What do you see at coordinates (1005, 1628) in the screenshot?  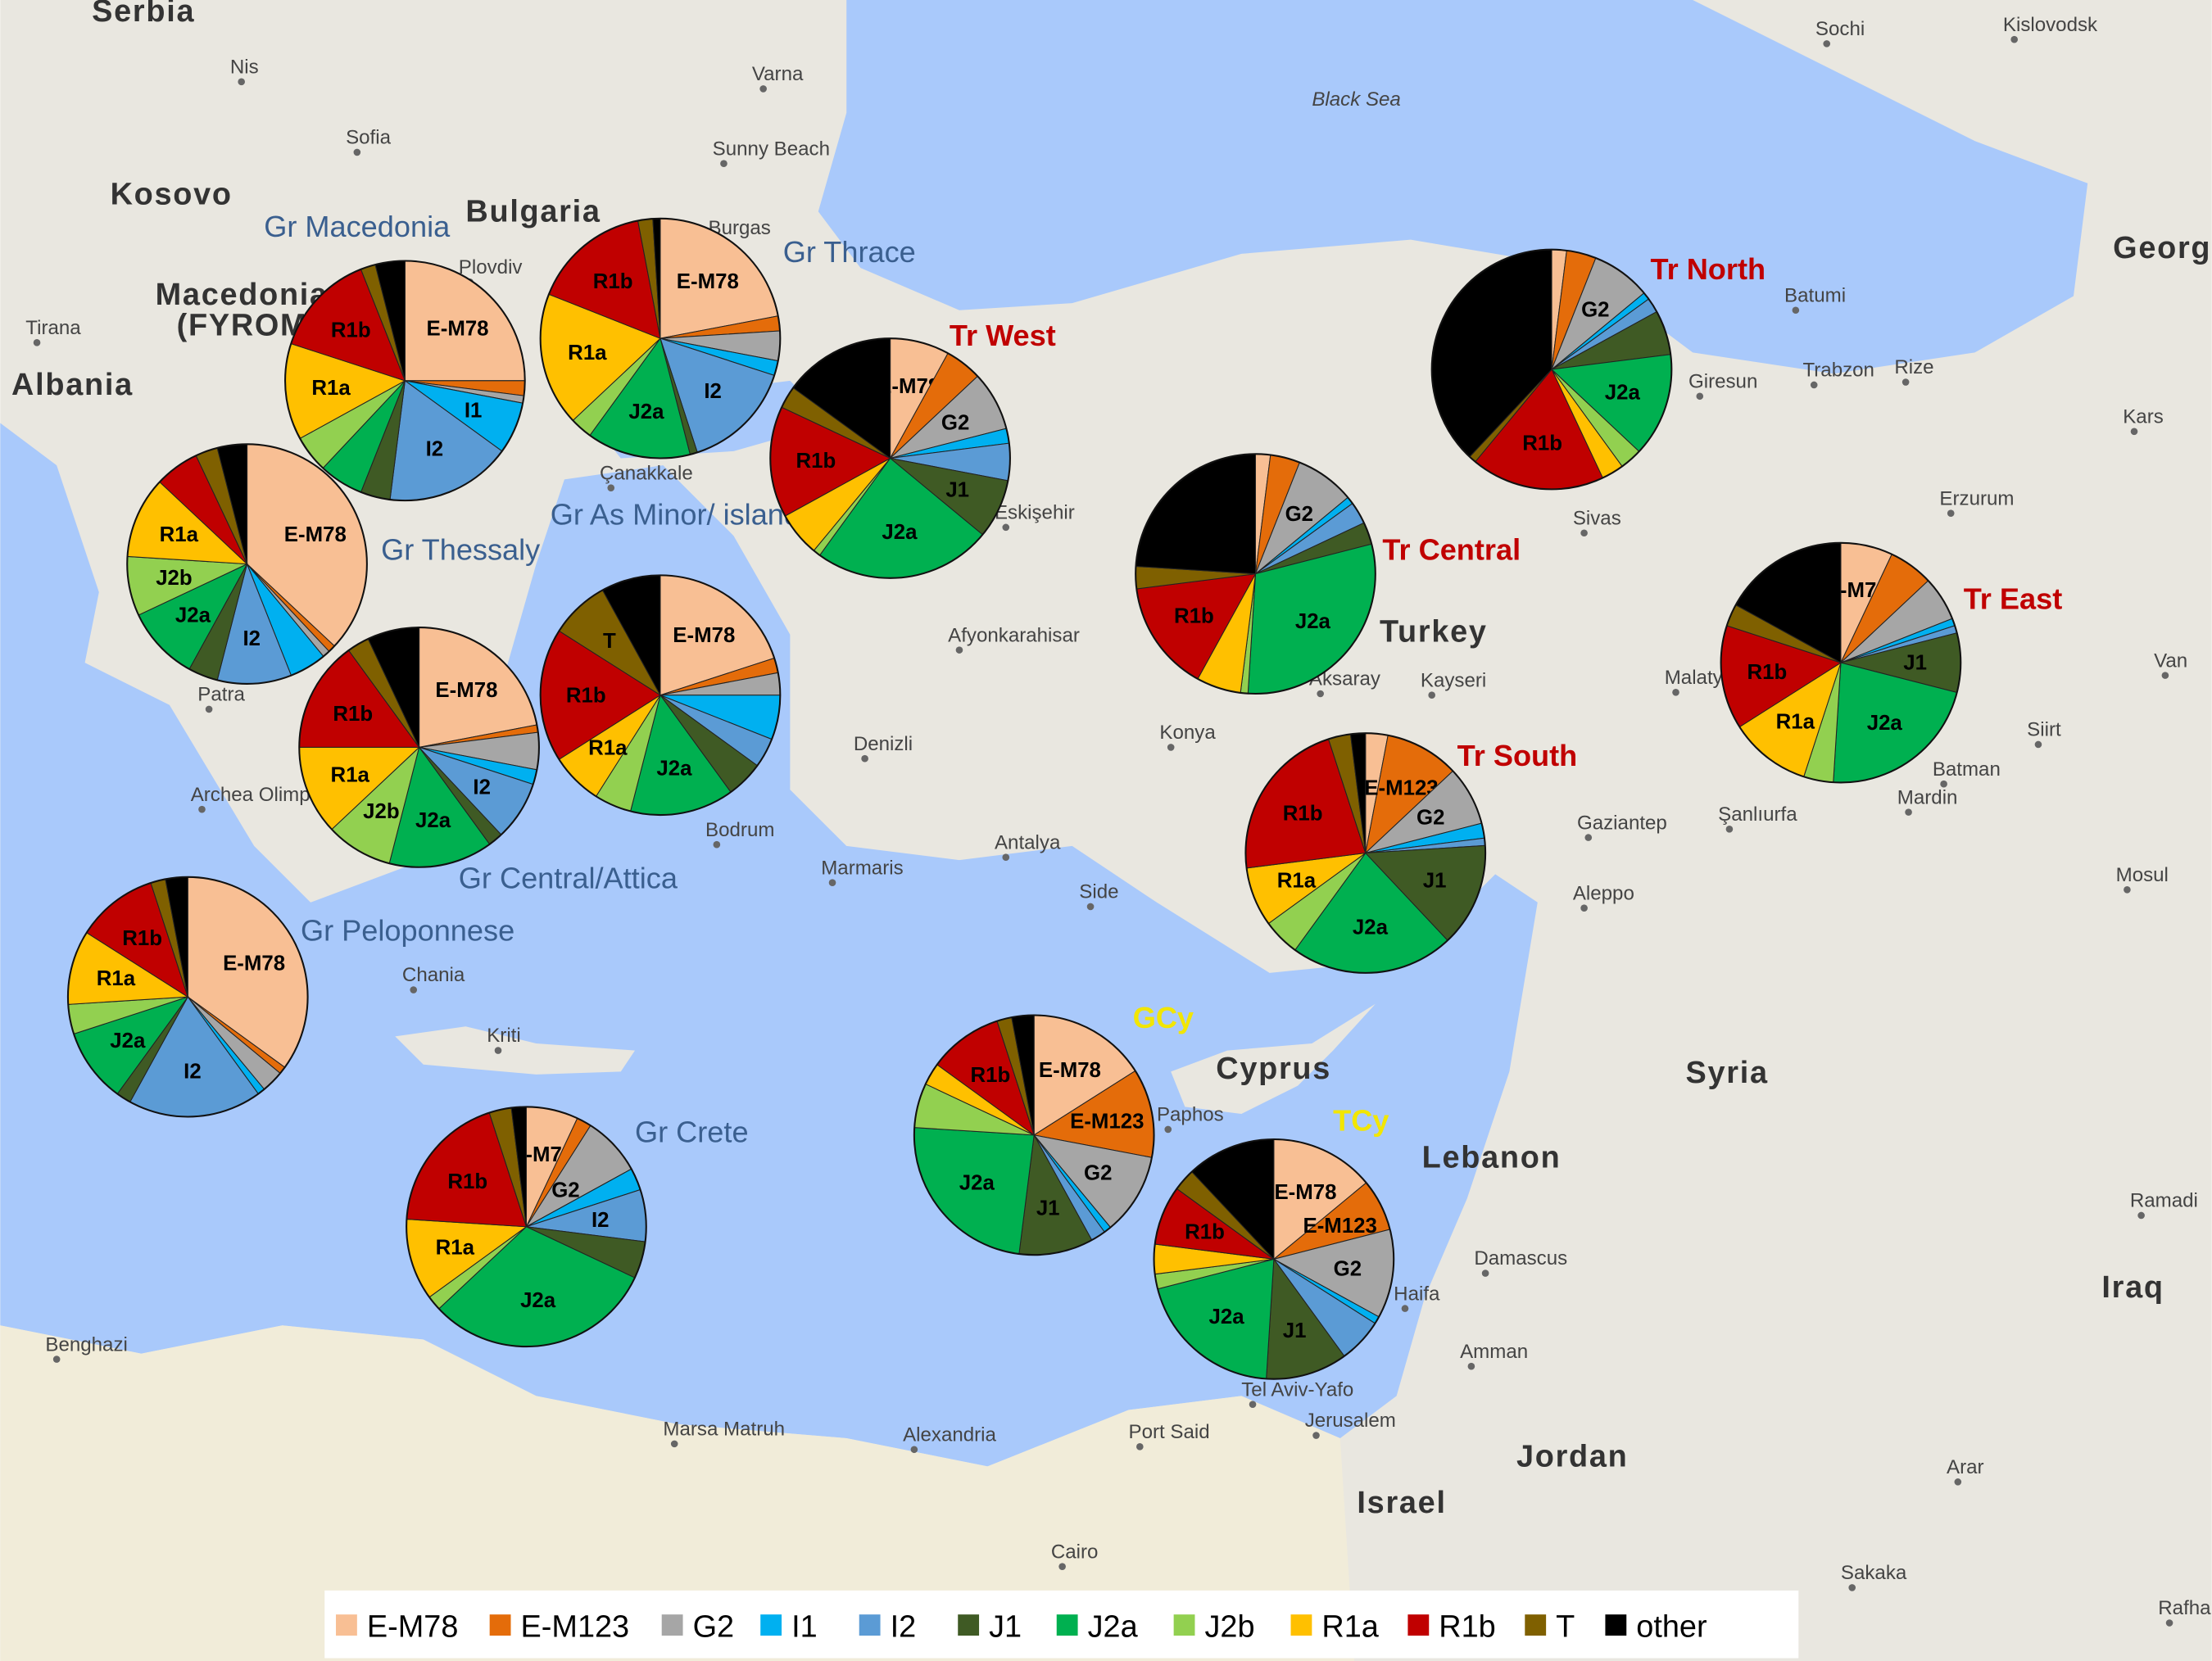 I see `legend-label: J1` at bounding box center [1005, 1628].